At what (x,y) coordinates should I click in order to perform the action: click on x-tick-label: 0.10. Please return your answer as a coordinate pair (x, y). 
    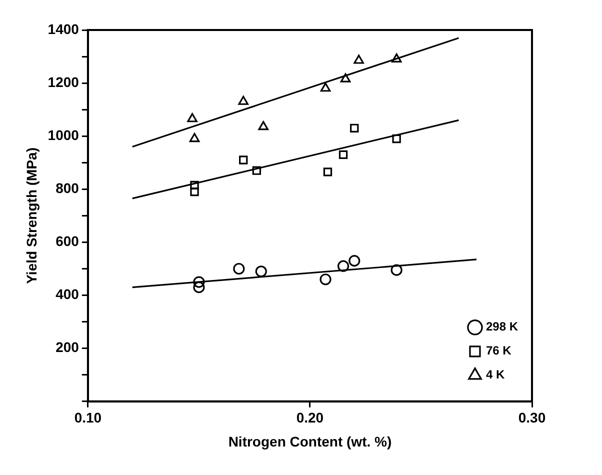
    Looking at the image, I should click on (88, 418).